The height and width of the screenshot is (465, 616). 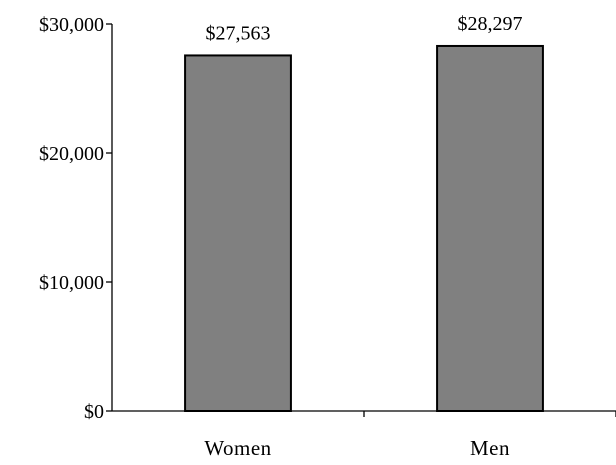 What do you see at coordinates (490, 448) in the screenshot?
I see `x-category-label: Men` at bounding box center [490, 448].